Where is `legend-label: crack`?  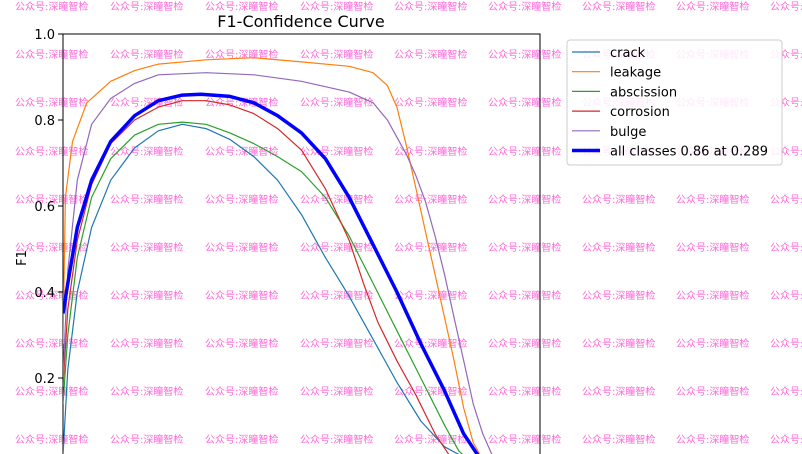
legend-label: crack is located at coordinates (628, 53).